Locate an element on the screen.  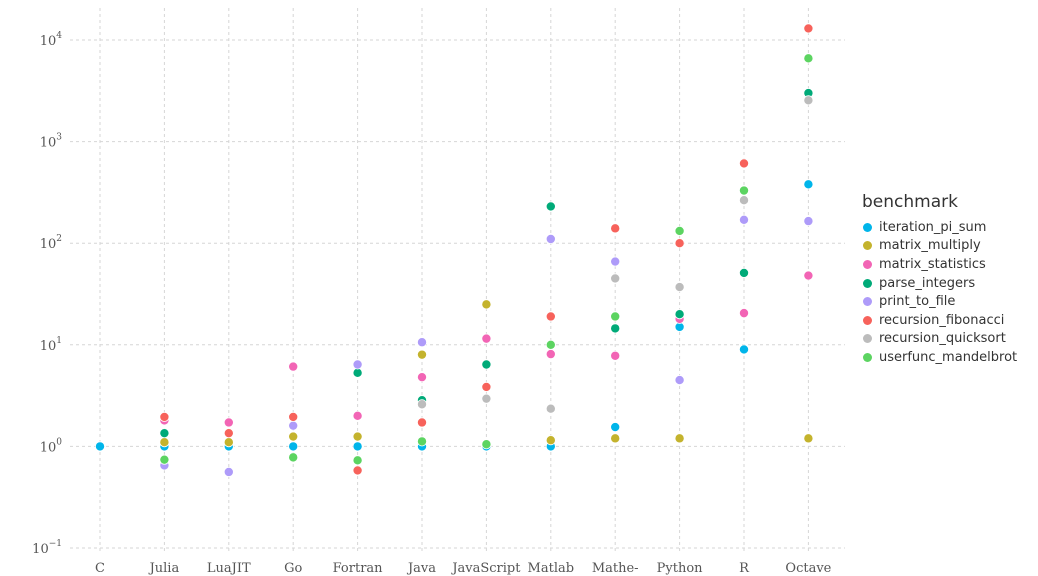
legend-entry: userfunc_mandelbrot is located at coordinates (939, 357).